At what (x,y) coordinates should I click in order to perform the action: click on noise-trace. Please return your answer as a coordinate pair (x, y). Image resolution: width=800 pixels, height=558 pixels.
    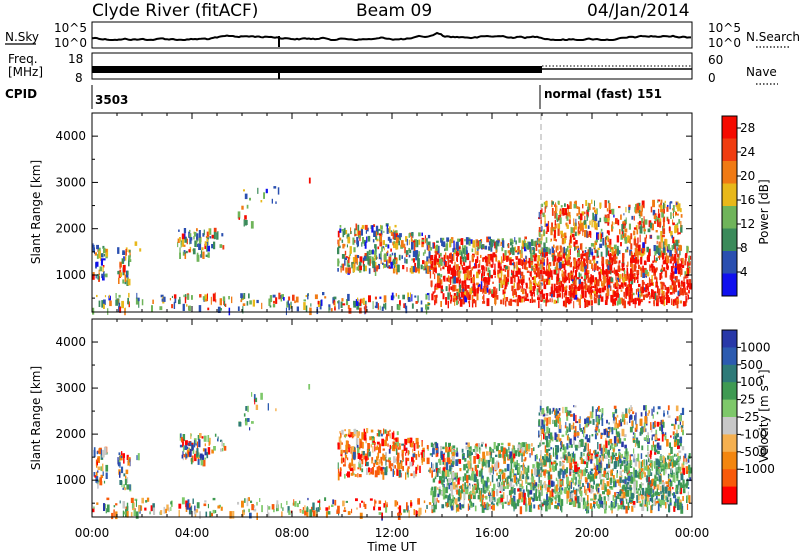
    Looking at the image, I should click on (391, 36).